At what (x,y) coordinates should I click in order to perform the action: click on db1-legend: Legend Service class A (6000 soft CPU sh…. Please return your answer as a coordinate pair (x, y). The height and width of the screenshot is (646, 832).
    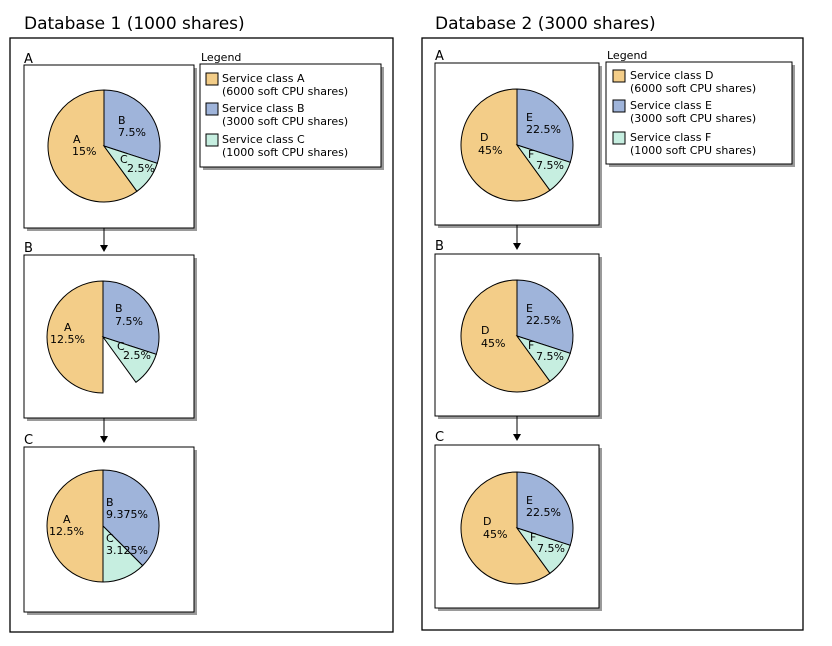
    Looking at the image, I should click on (291, 110).